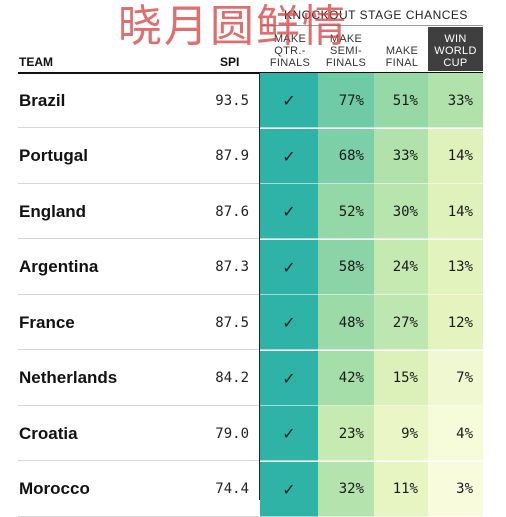 Image resolution: width=506 pixels, height=517 pixels. What do you see at coordinates (455, 267) in the screenshot?
I see `win-chance: 13%` at bounding box center [455, 267].